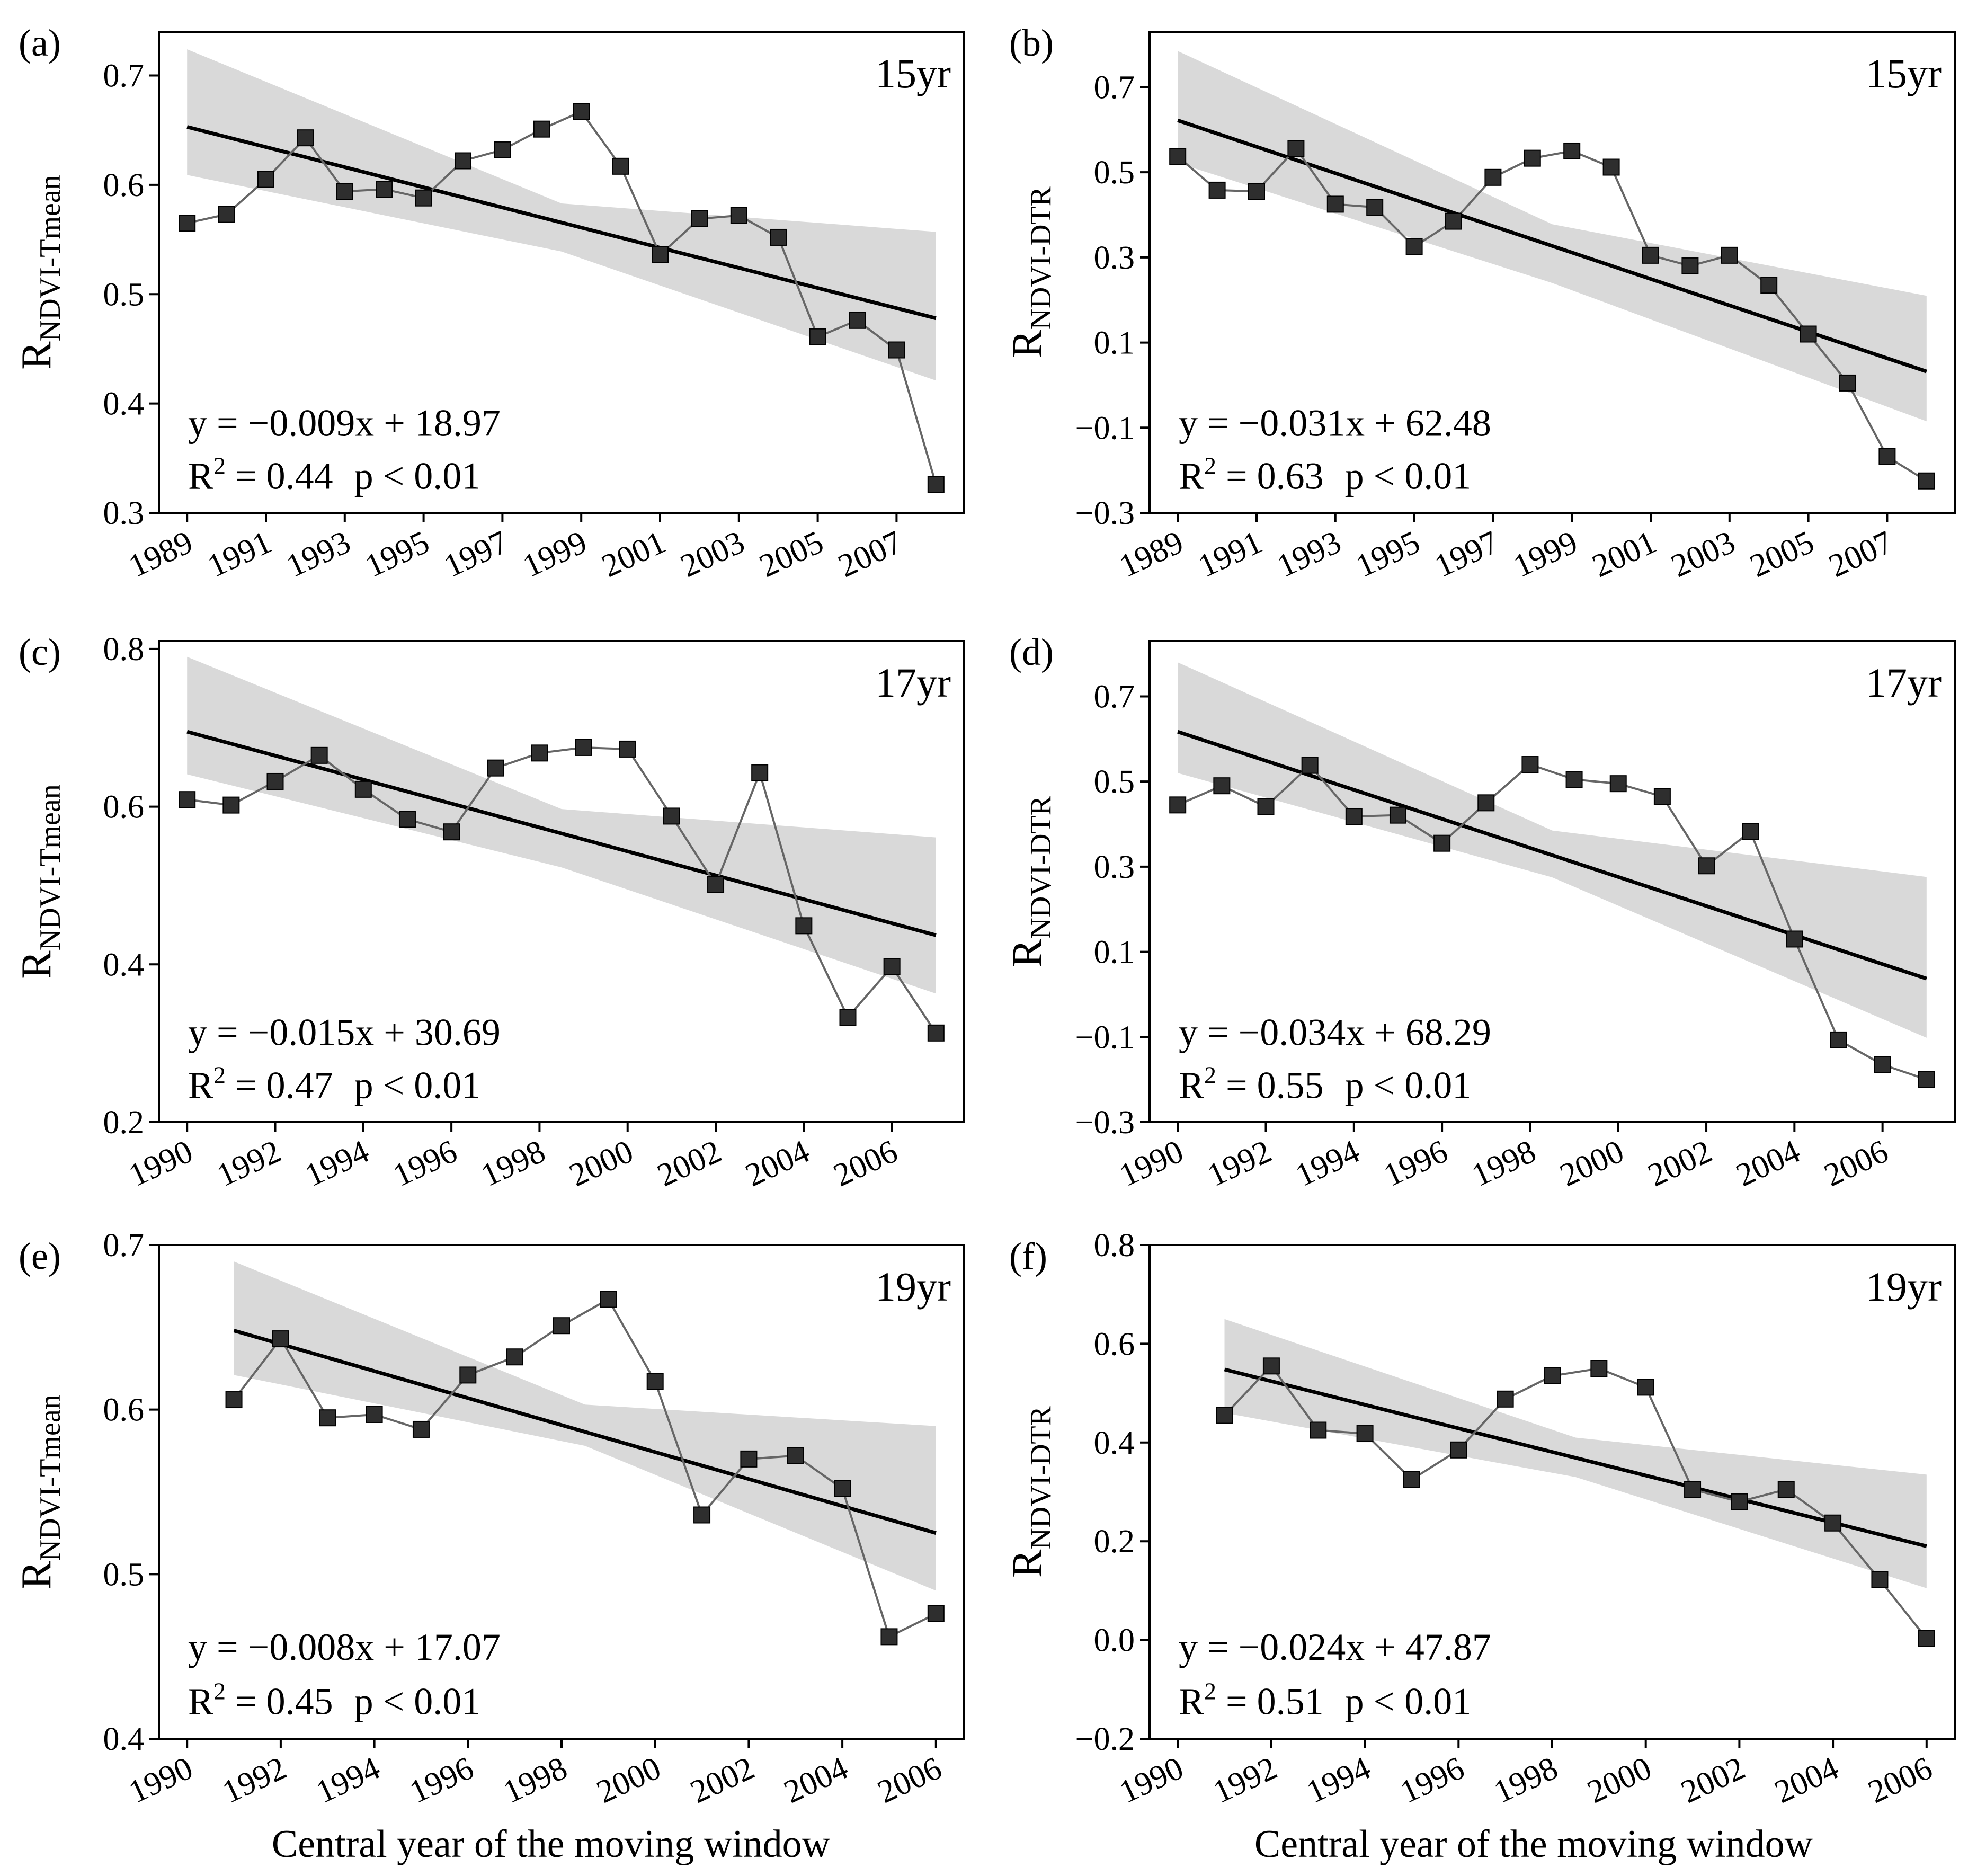 Image resolution: width=1968 pixels, height=1876 pixels. I want to click on axes-frame, so click(561, 273).